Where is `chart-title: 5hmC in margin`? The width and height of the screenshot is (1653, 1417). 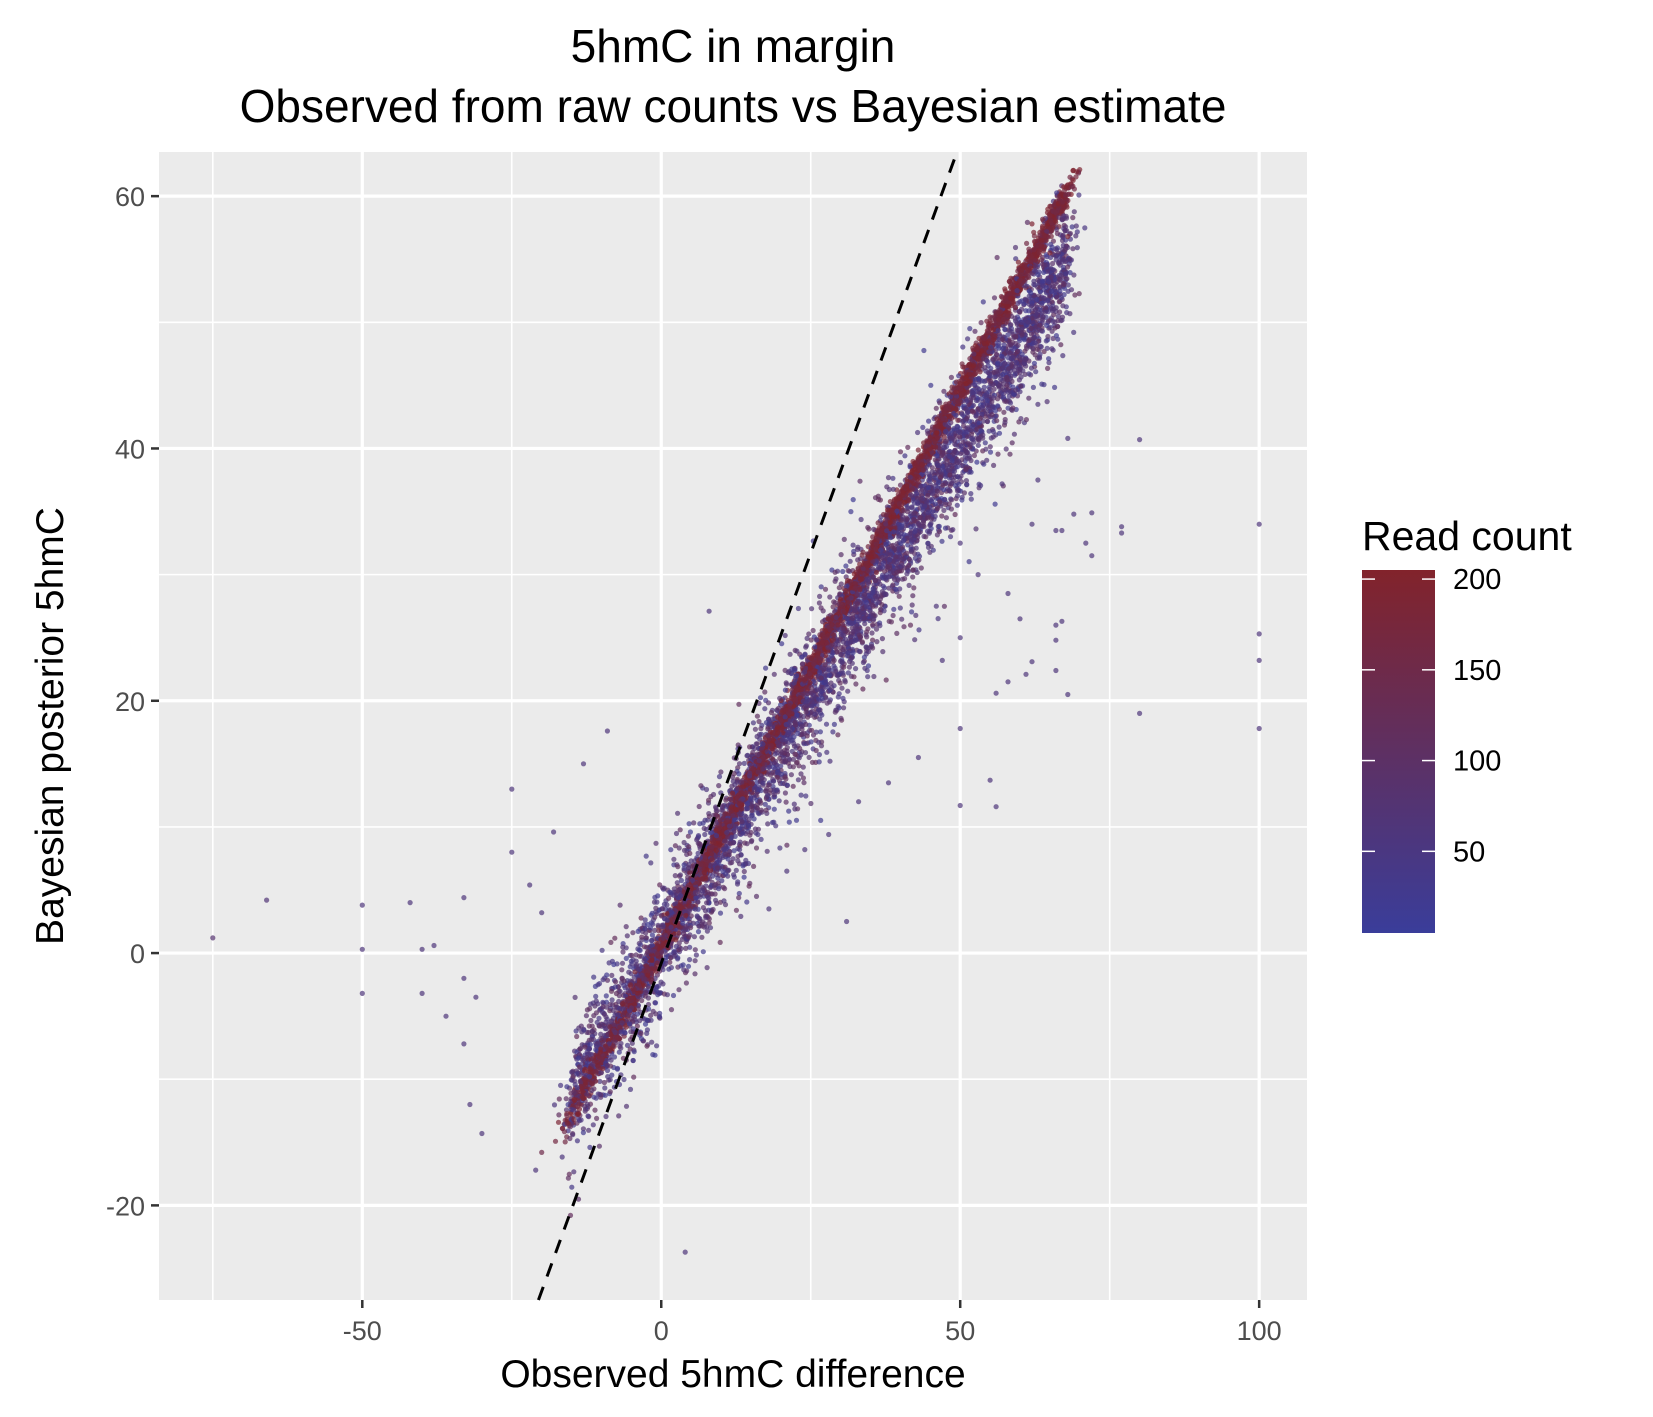
chart-title: 5hmC in margin is located at coordinates (733, 46).